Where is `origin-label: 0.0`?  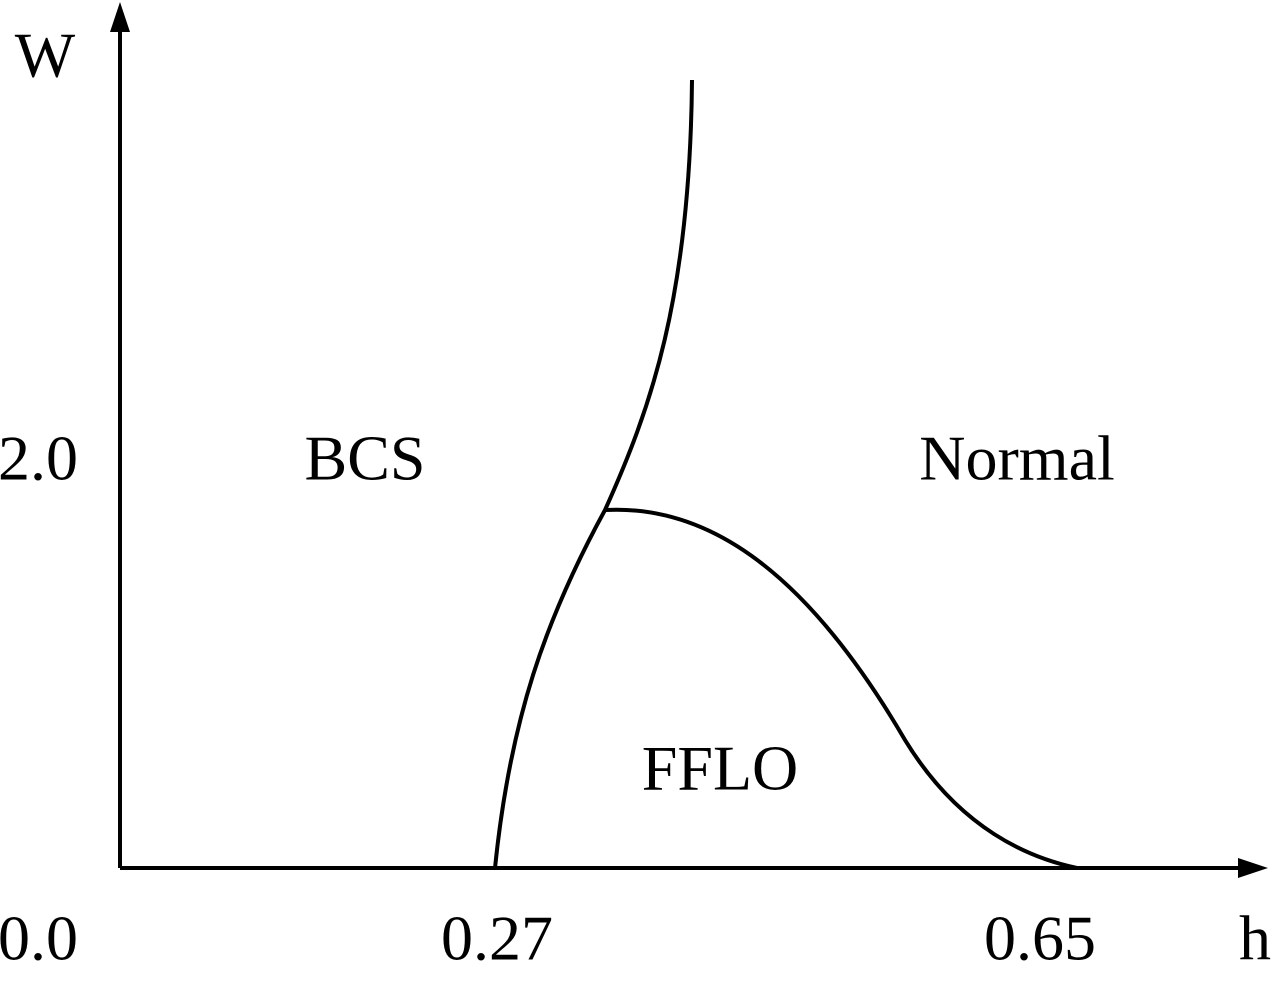 origin-label: 0.0 is located at coordinates (39, 938).